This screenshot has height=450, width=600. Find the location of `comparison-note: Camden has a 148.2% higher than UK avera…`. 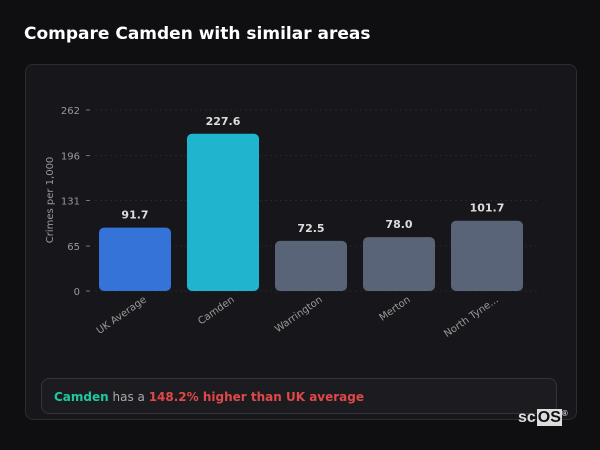

comparison-note: Camden has a 148.2% higher than UK avera… is located at coordinates (299, 396).